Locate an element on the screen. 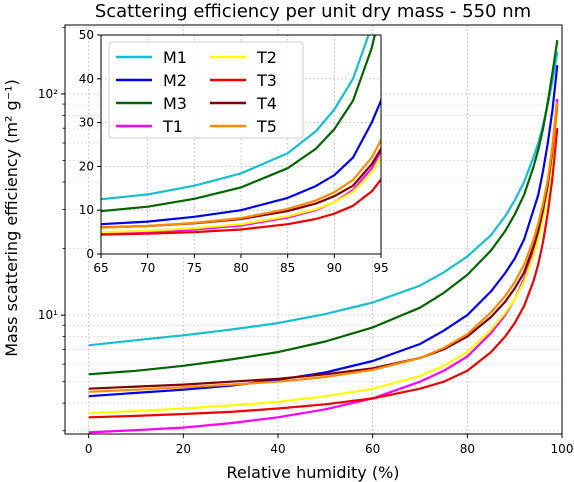  inset-x-tick-label-90: 90 is located at coordinates (334, 268).